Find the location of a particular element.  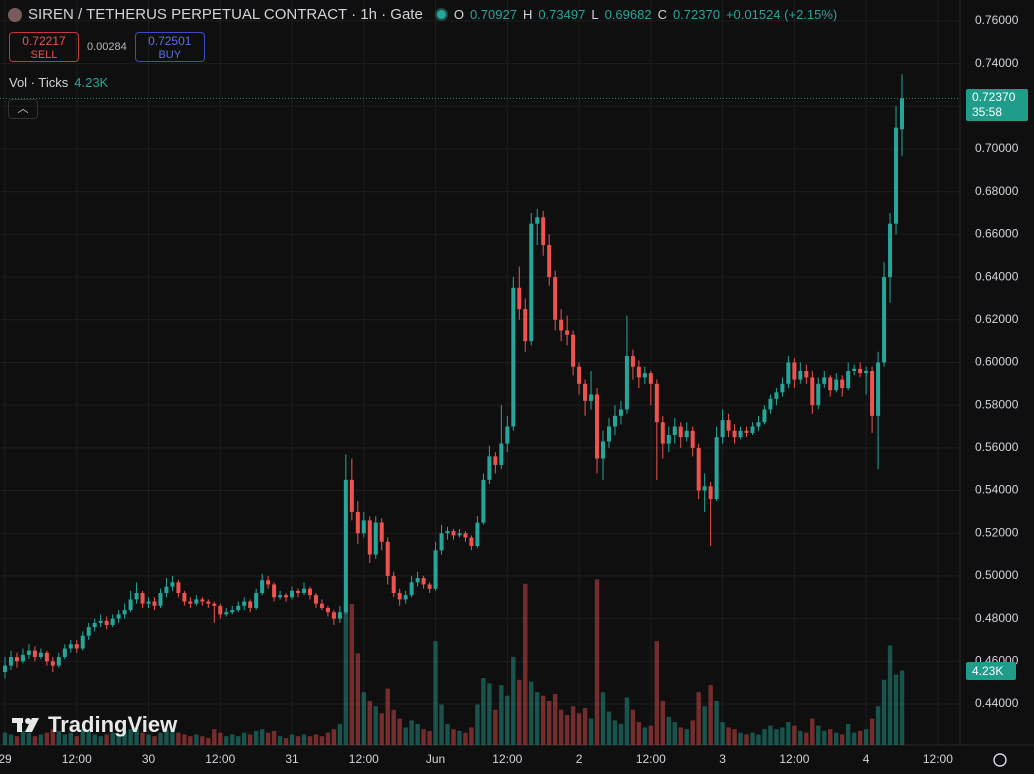

volume-legend: Vol · Ticks 4.23K is located at coordinates (58, 82).